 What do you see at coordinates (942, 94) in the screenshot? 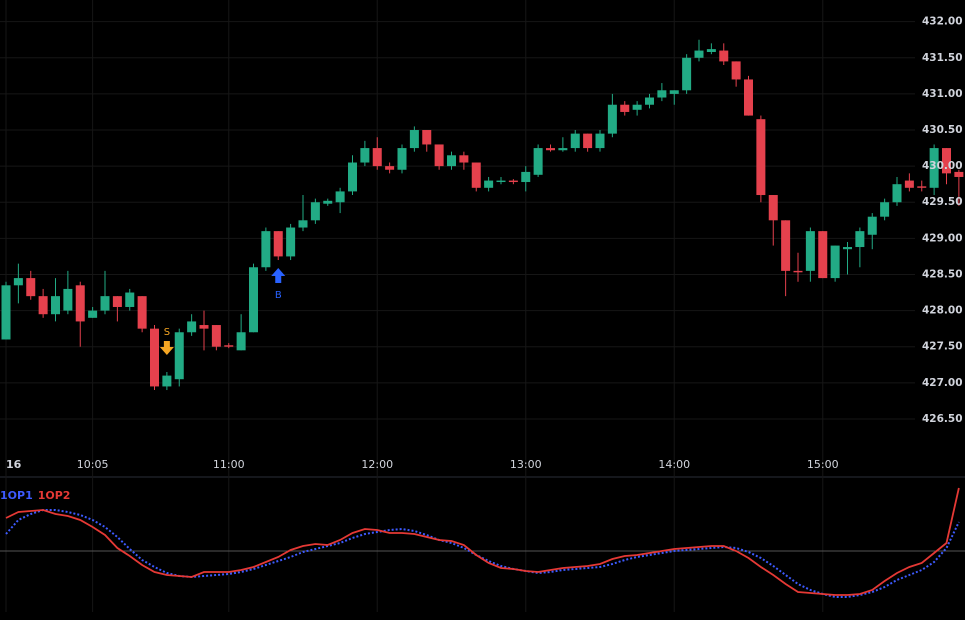
I see `y-tick-label: 431.00` at bounding box center [942, 94].